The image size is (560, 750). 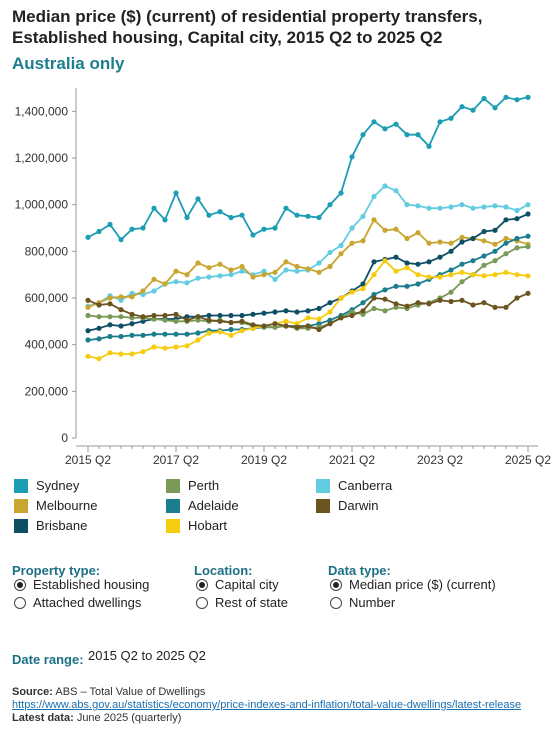 What do you see at coordinates (42, 158) in the screenshot?
I see `y-tick-label: 1,200,000` at bounding box center [42, 158].